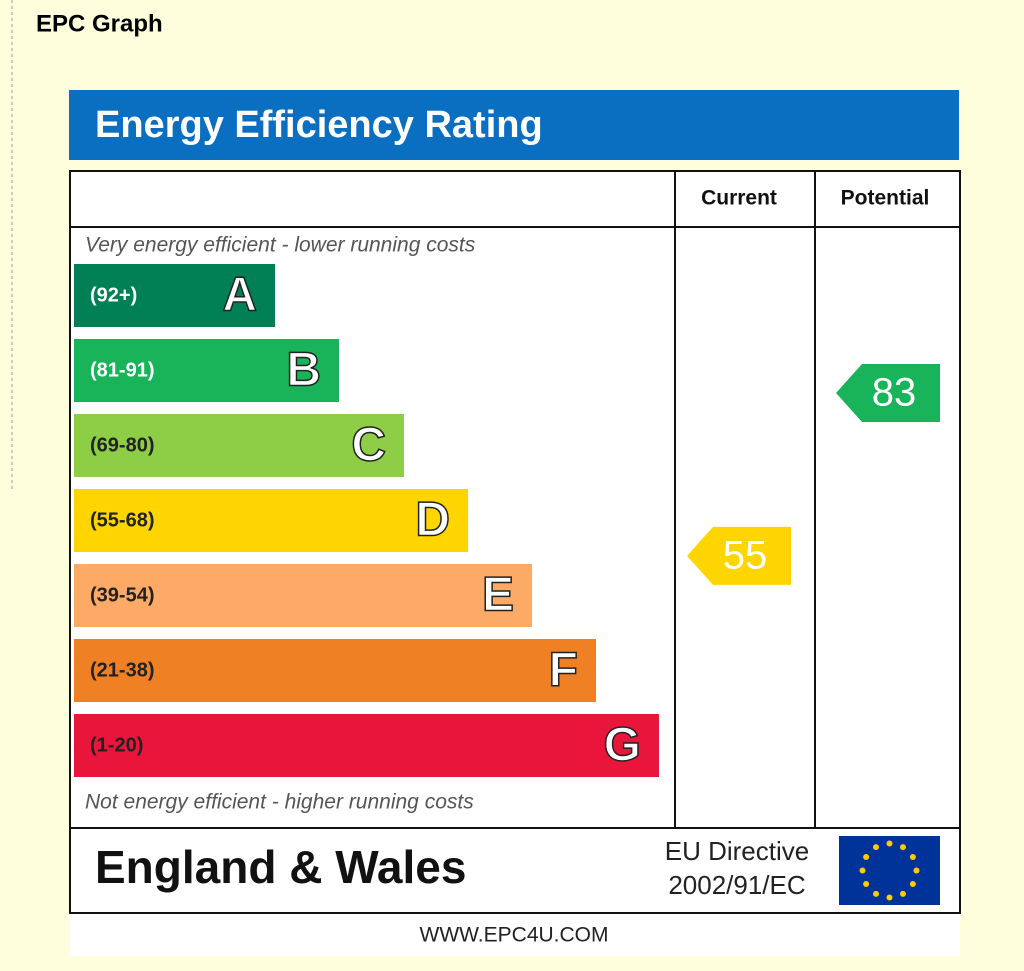 Image resolution: width=1024 pixels, height=971 pixels. What do you see at coordinates (122, 670) in the screenshot?
I see `band-range: (21-38)` at bounding box center [122, 670].